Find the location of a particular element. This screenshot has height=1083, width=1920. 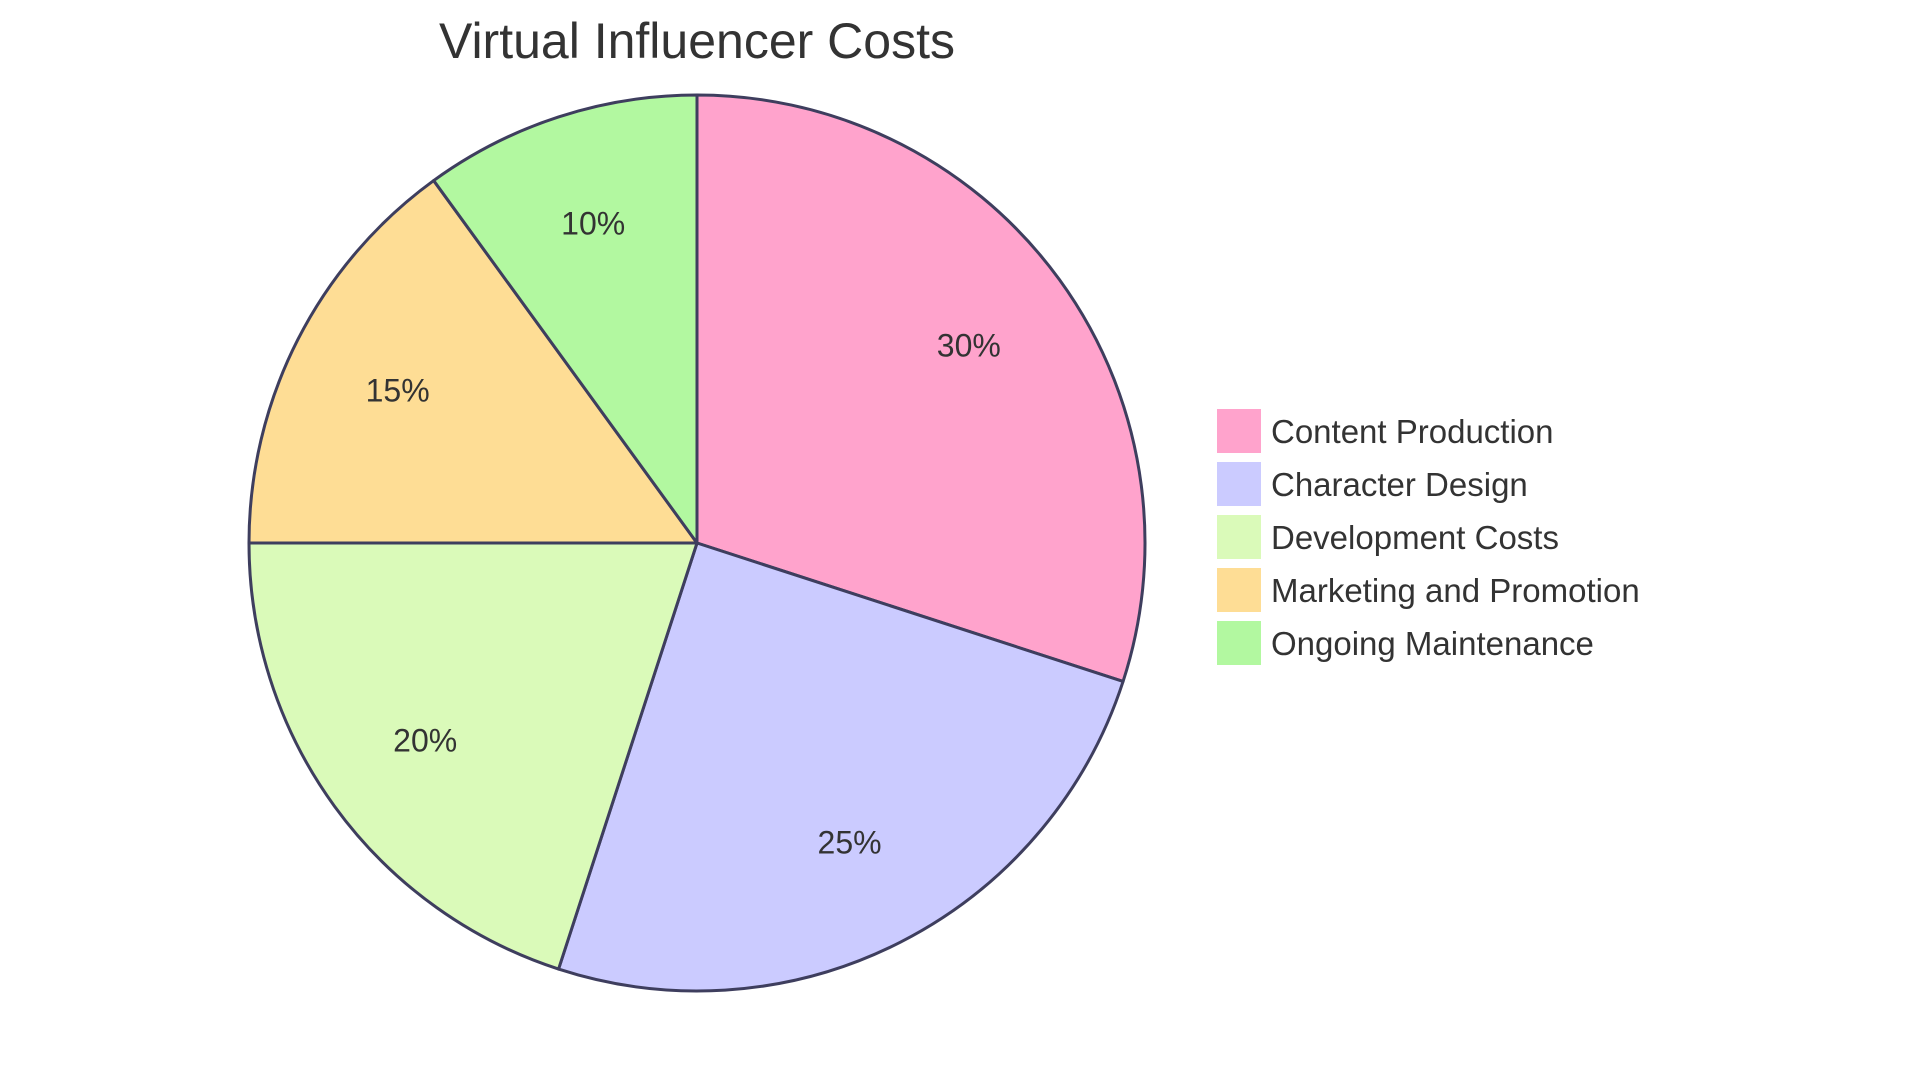

legend-label: Marketing and Promotion is located at coordinates (1455, 590).